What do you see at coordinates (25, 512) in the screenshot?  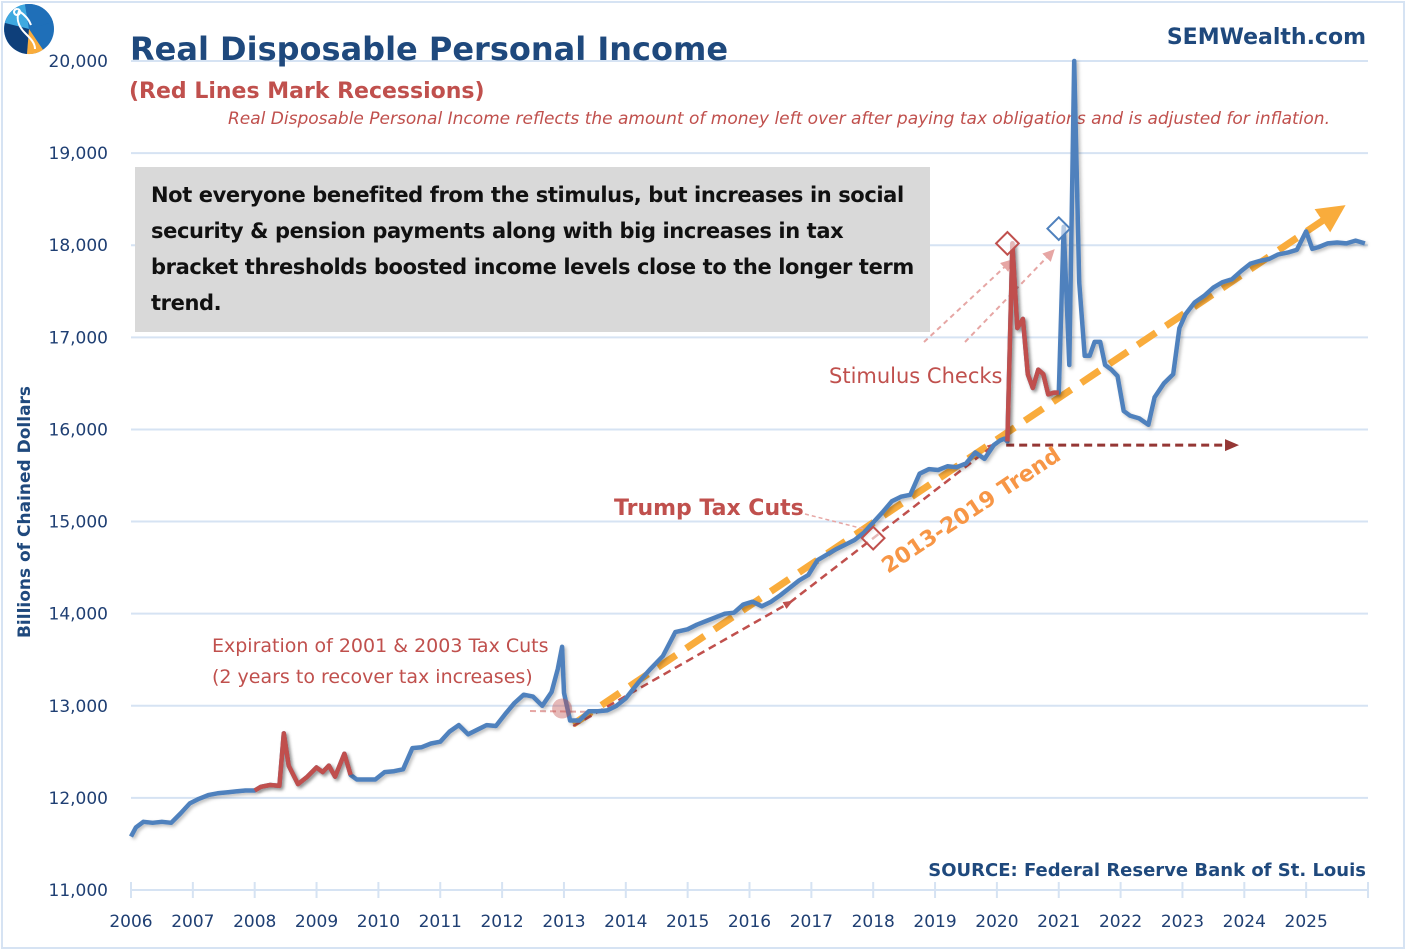 I see `y-axis-label: Billions of Chained Dollars` at bounding box center [25, 512].